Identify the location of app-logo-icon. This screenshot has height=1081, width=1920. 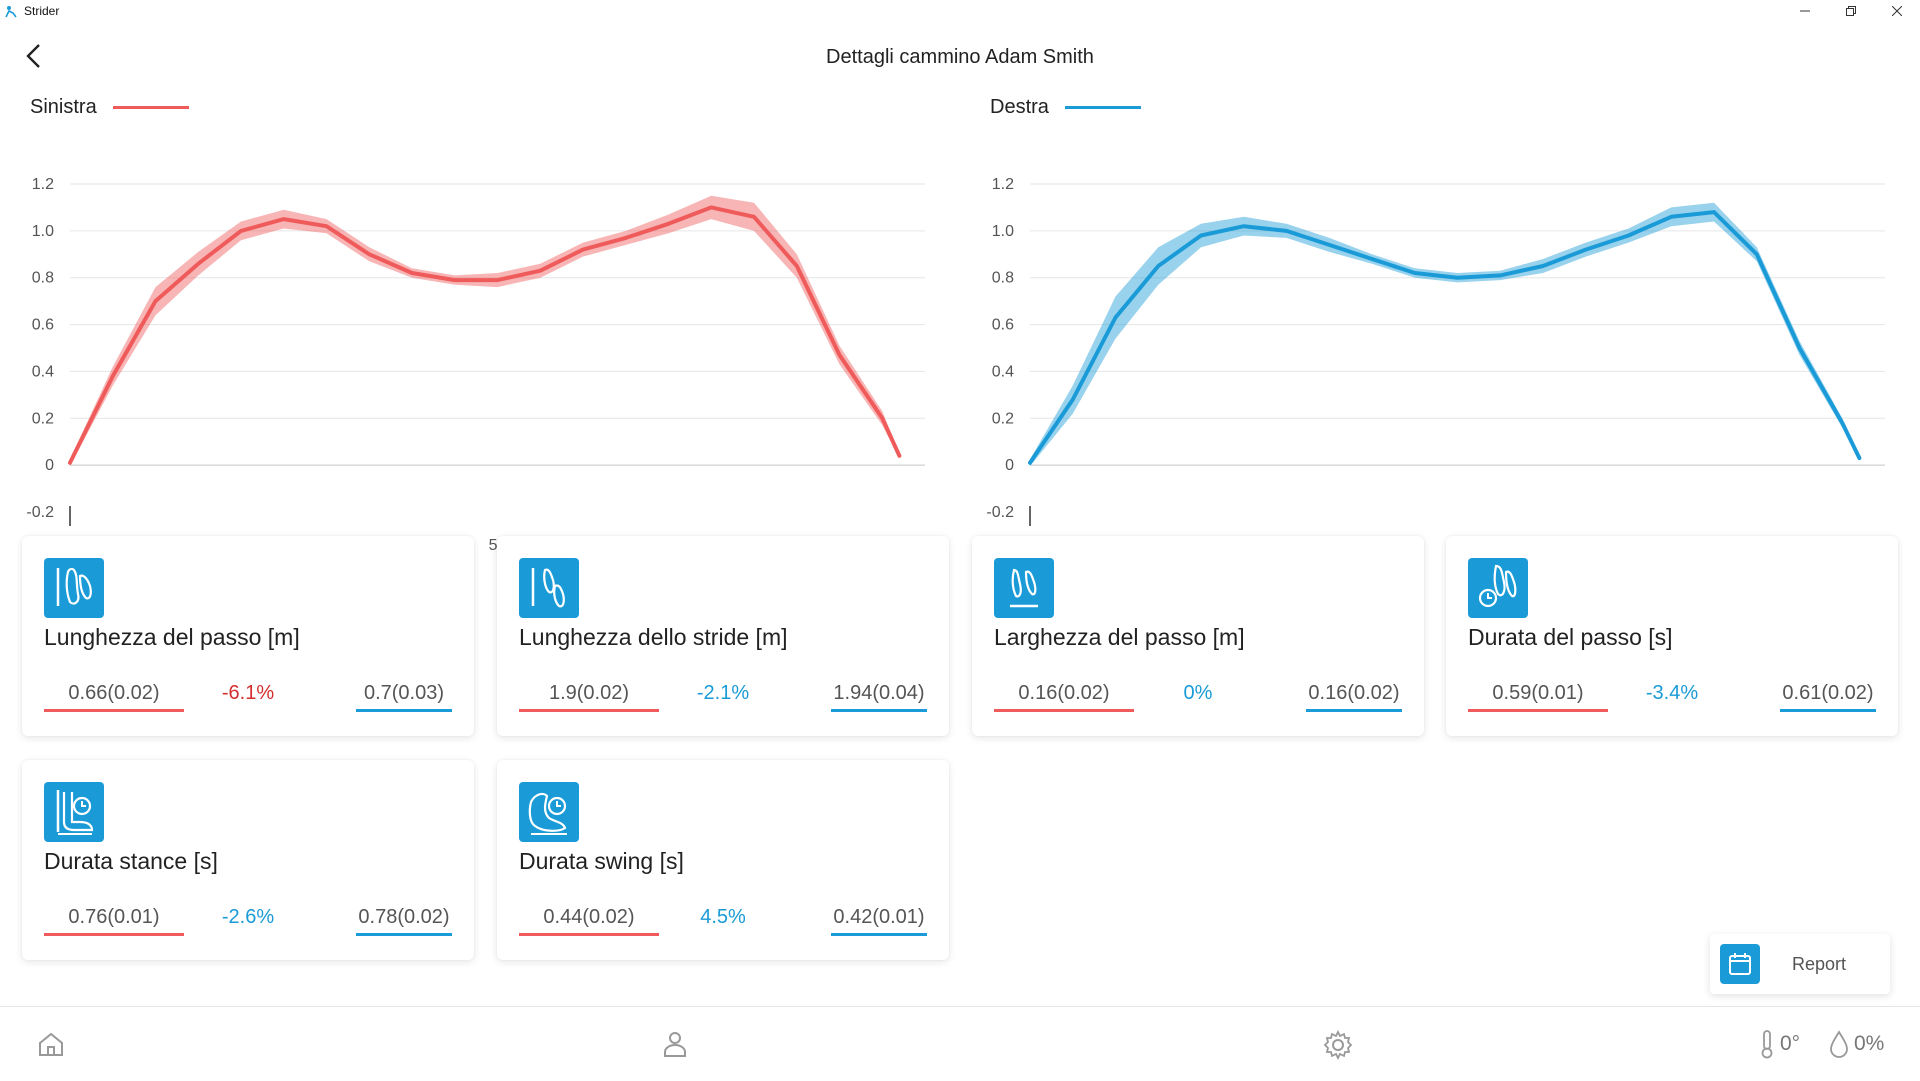
(11, 12).